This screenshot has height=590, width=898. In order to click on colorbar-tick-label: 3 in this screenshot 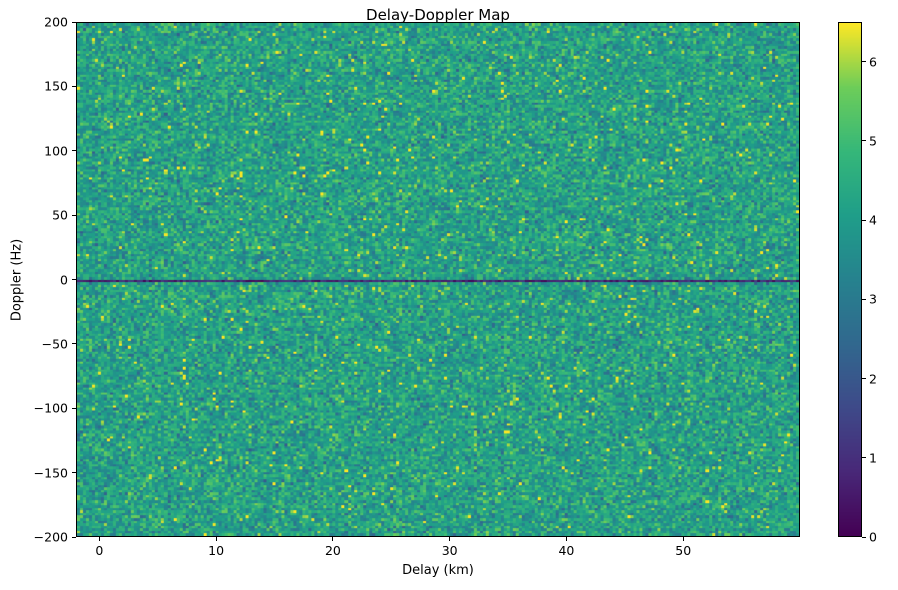, I will do `click(873, 299)`.